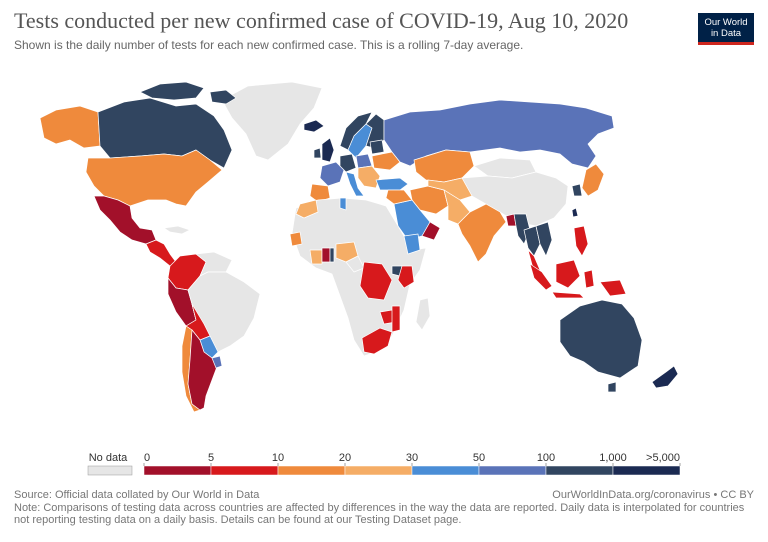 Image resolution: width=768 pixels, height=542 pixels. What do you see at coordinates (726, 22) in the screenshot?
I see `logo-line-1: Our World` at bounding box center [726, 22].